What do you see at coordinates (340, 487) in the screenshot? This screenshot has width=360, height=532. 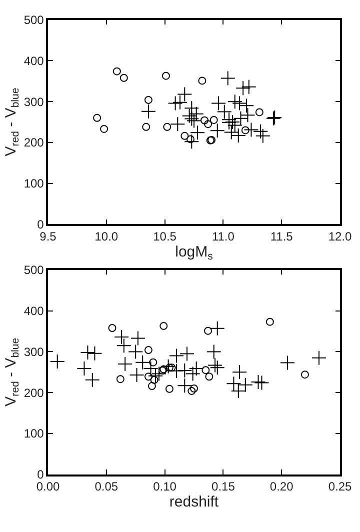 I see `x-tick-label: 0.25` at bounding box center [340, 487].